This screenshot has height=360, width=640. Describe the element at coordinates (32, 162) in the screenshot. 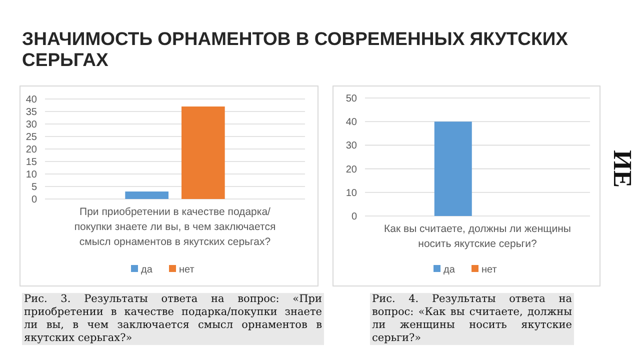

I see `y-tick-label: 15` at that location.